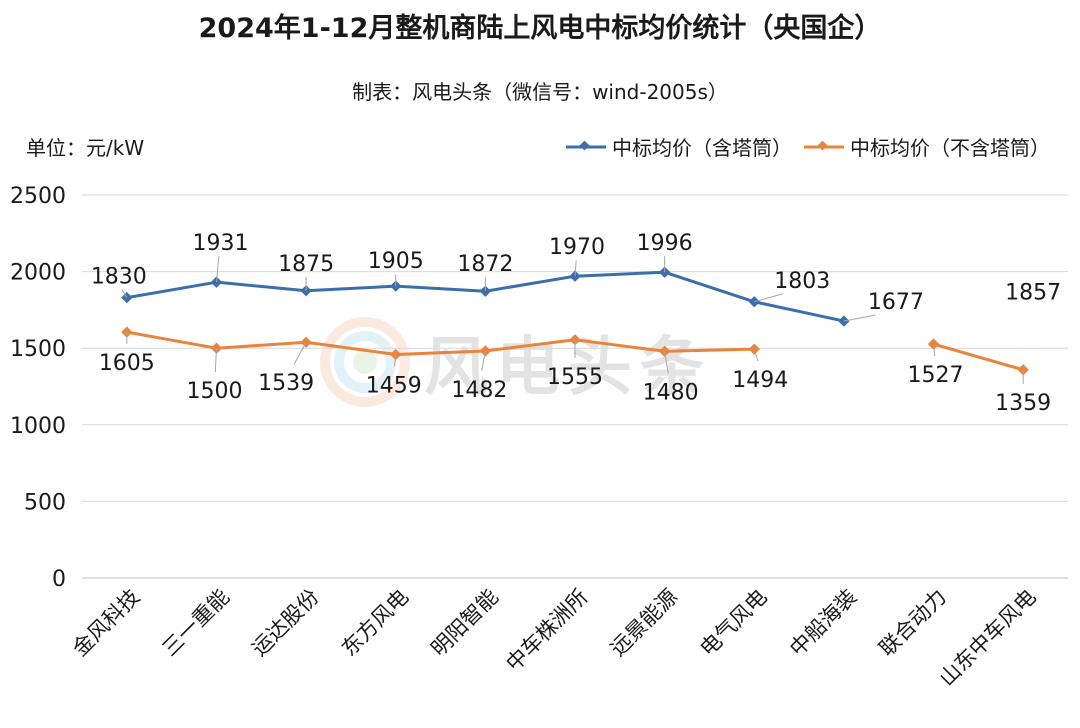 Image resolution: width=1080 pixels, height=728 pixels. I want to click on chart-title: 2024年1-12月整机商陆上风电中标均价统计（央国企）, so click(540, 28).